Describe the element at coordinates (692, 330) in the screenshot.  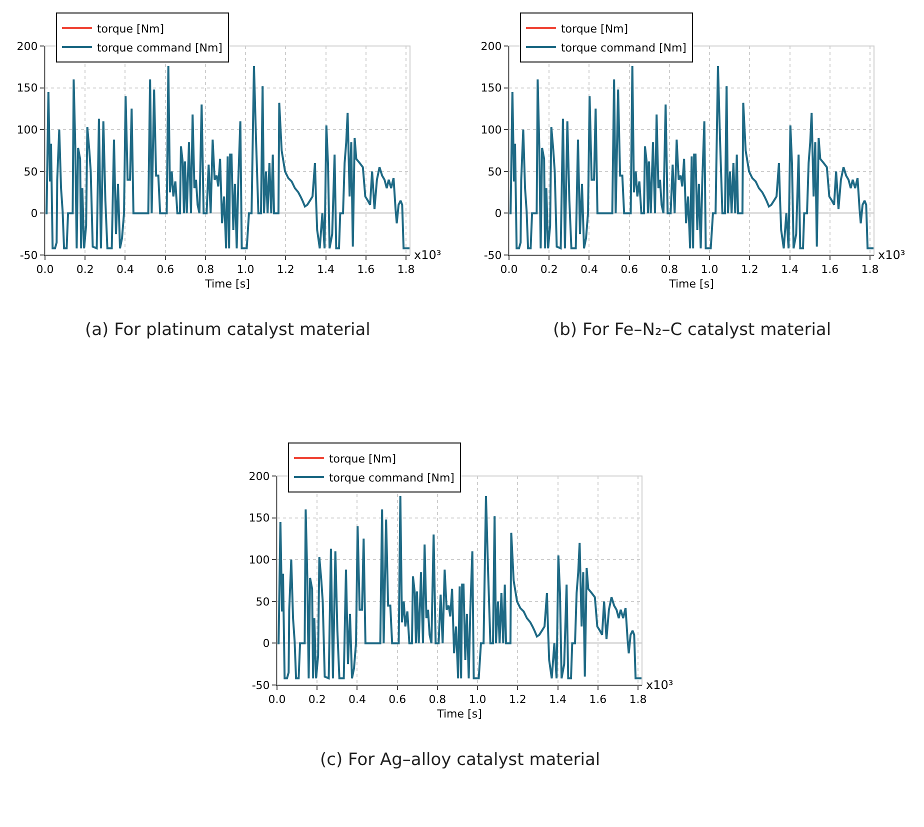
I see `text: (b) For Fe–N₂–C catalyst material` at that location.